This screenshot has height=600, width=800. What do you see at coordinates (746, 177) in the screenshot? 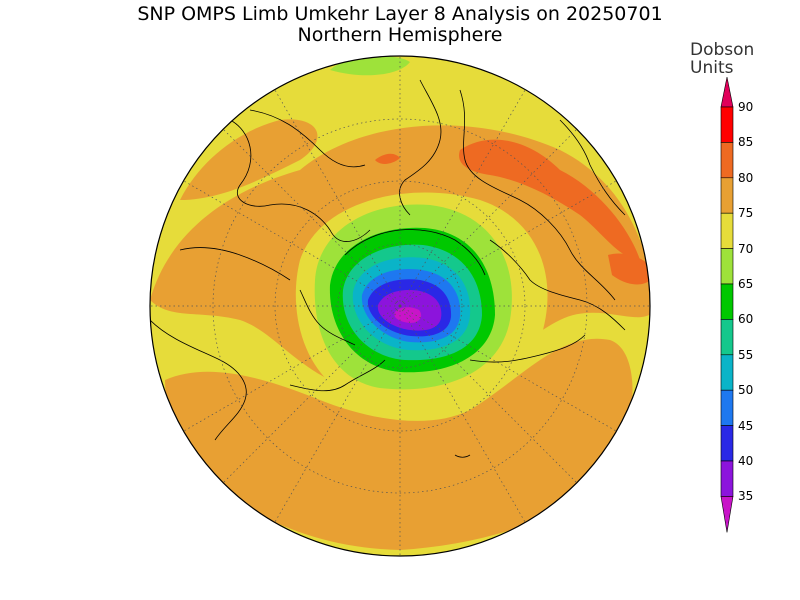
I see `colorbar-tick-label: 80` at bounding box center [746, 177].